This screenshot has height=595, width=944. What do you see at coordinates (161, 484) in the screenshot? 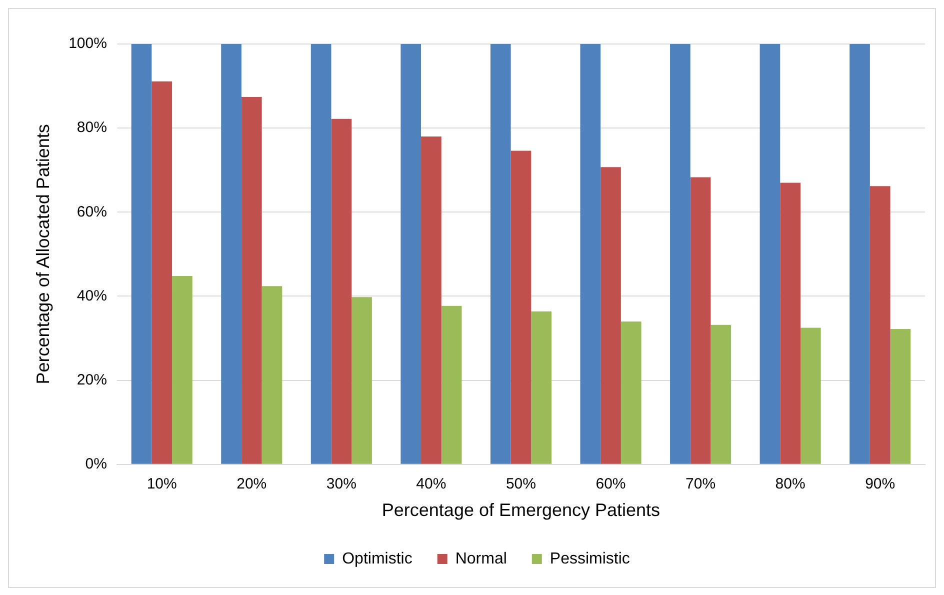
I see `x-tick-label: 10%` at bounding box center [161, 484].